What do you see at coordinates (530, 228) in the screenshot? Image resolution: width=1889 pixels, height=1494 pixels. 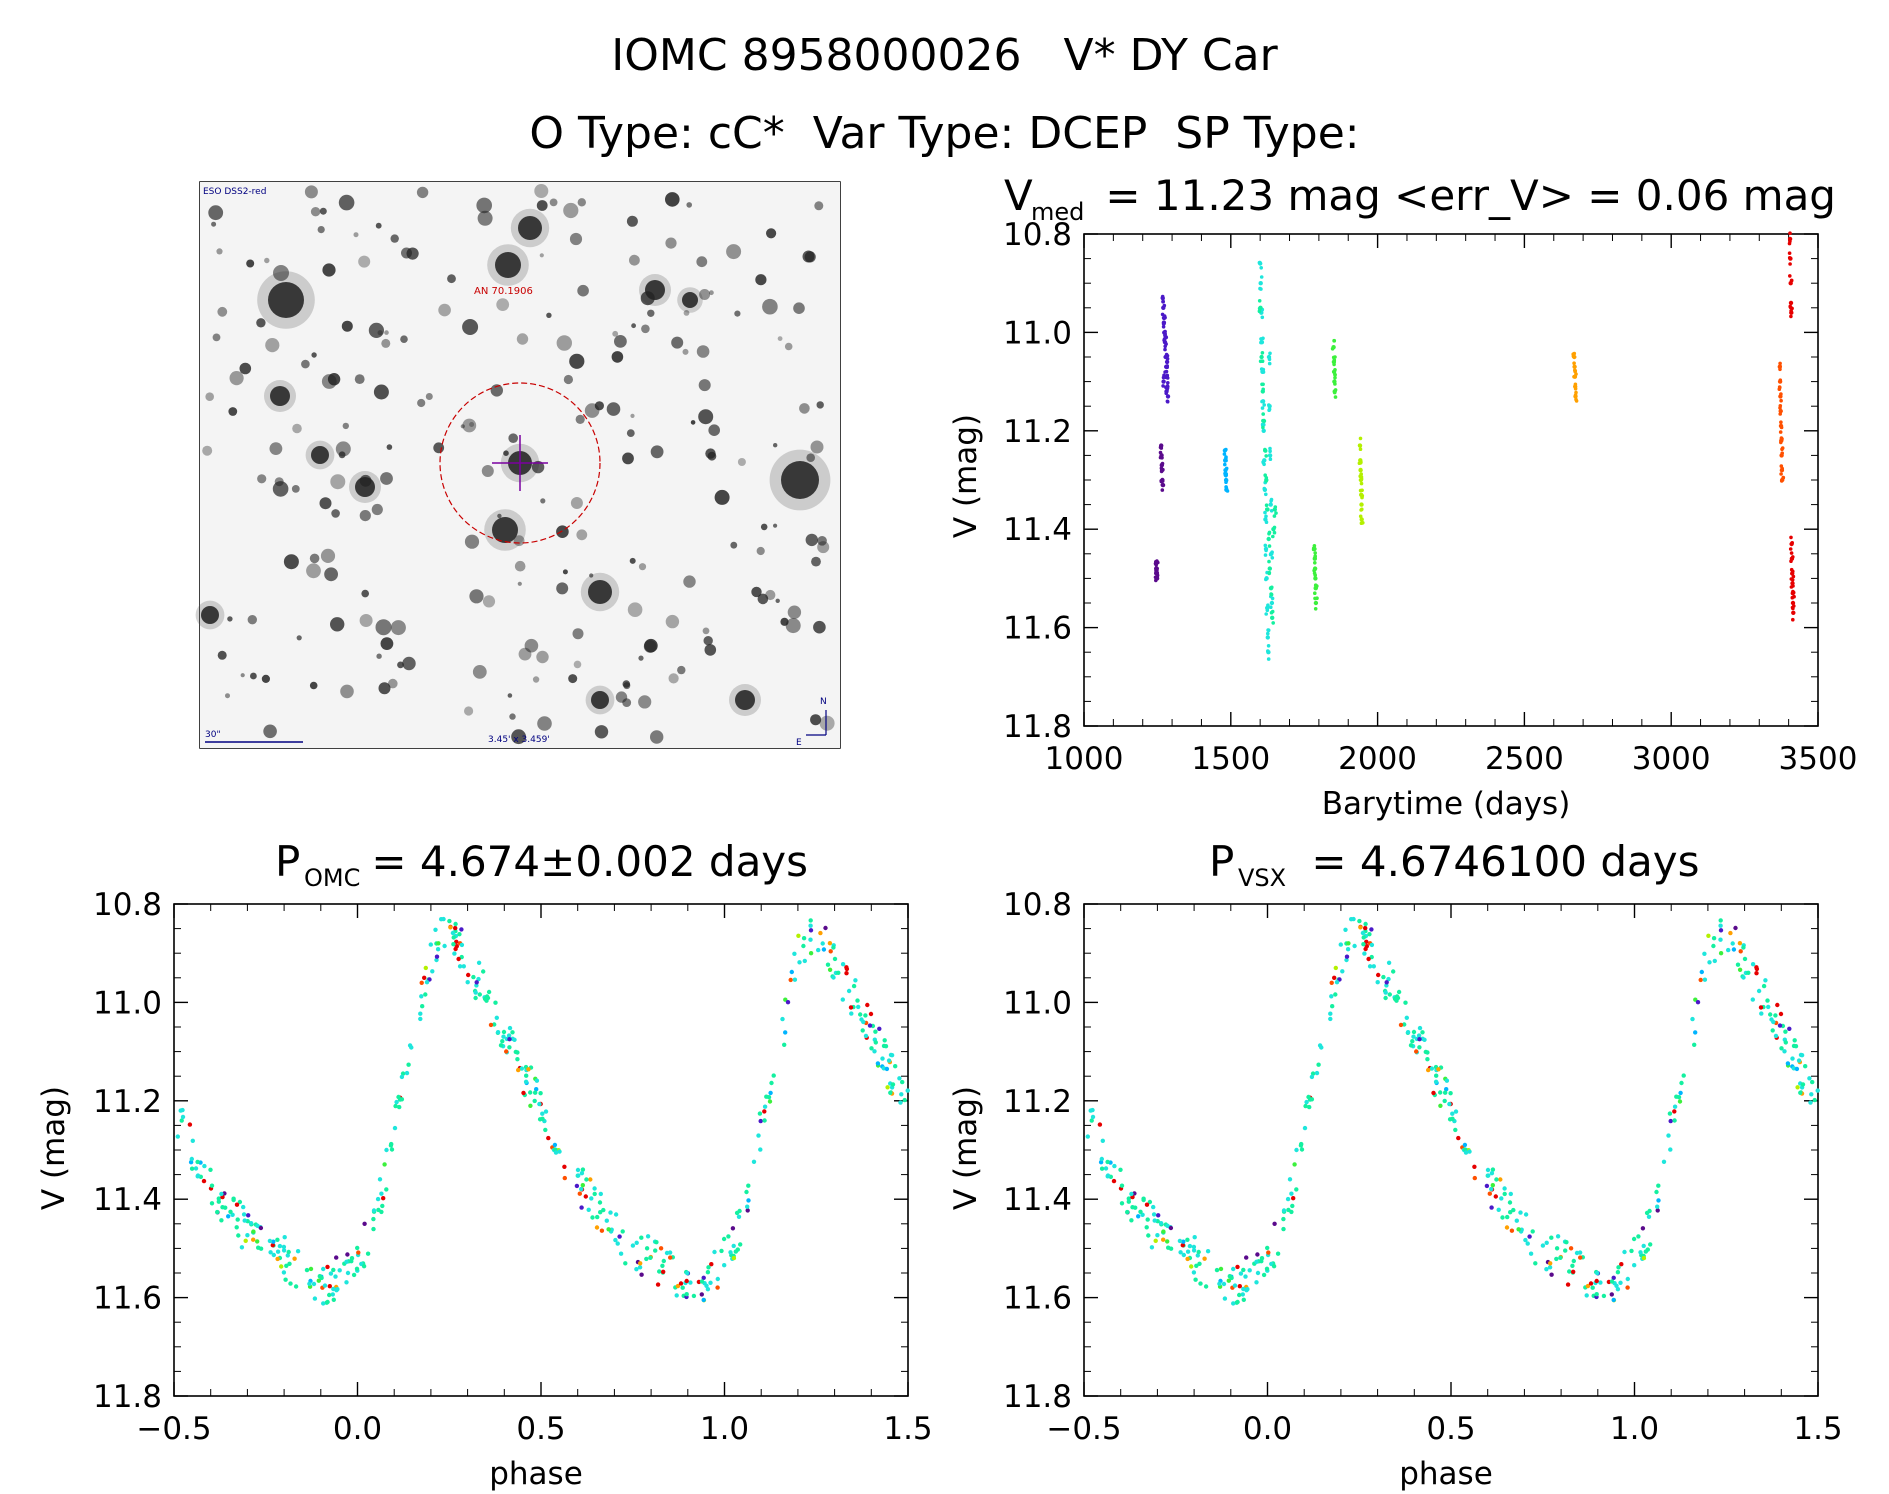 I see `finder-bright-star` at bounding box center [530, 228].